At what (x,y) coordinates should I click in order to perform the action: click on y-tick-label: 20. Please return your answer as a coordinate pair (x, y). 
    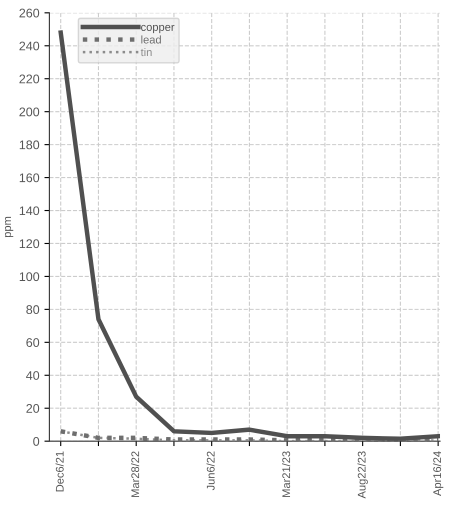
    Looking at the image, I should click on (33, 408).